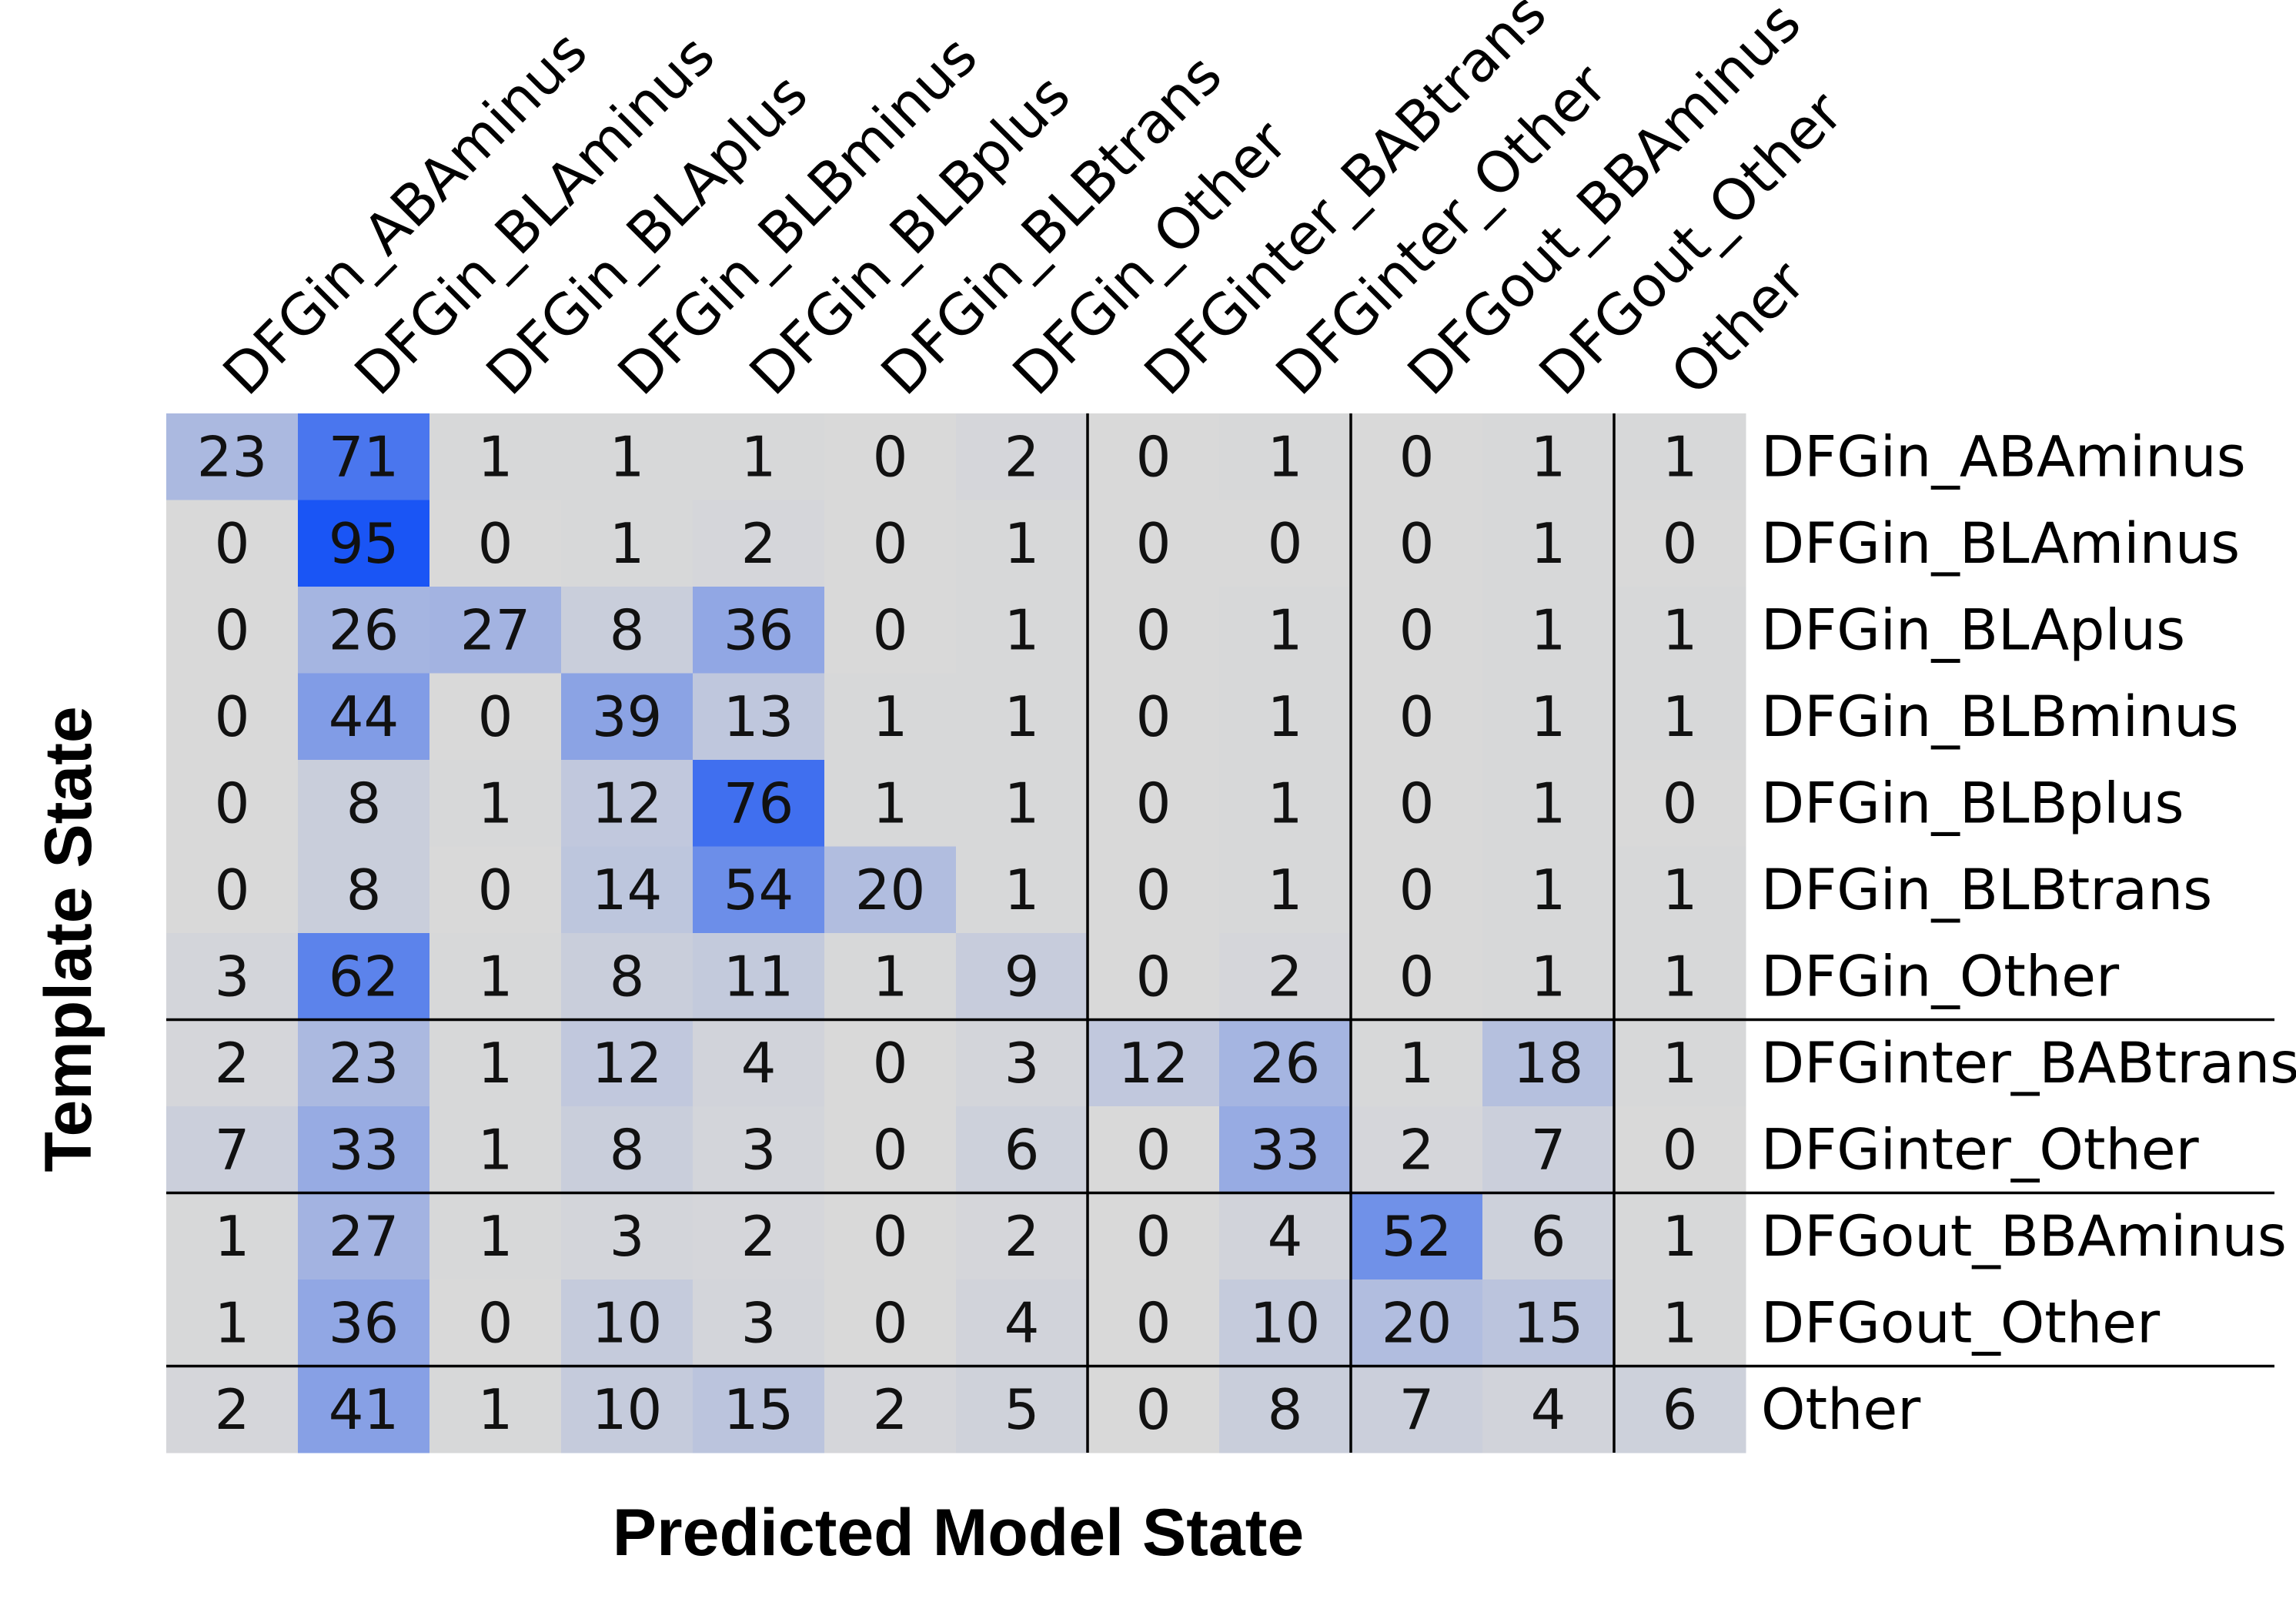 This screenshot has height=1619, width=2296. I want to click on cell-value-label: 62, so click(364, 976).